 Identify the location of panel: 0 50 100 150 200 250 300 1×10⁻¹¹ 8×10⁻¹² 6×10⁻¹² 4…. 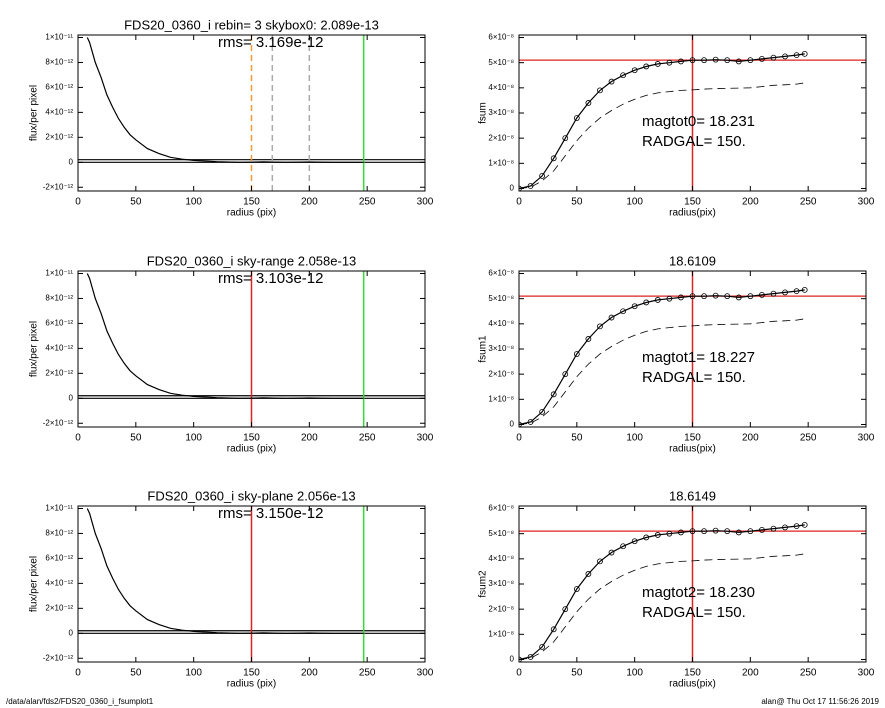
(231, 588).